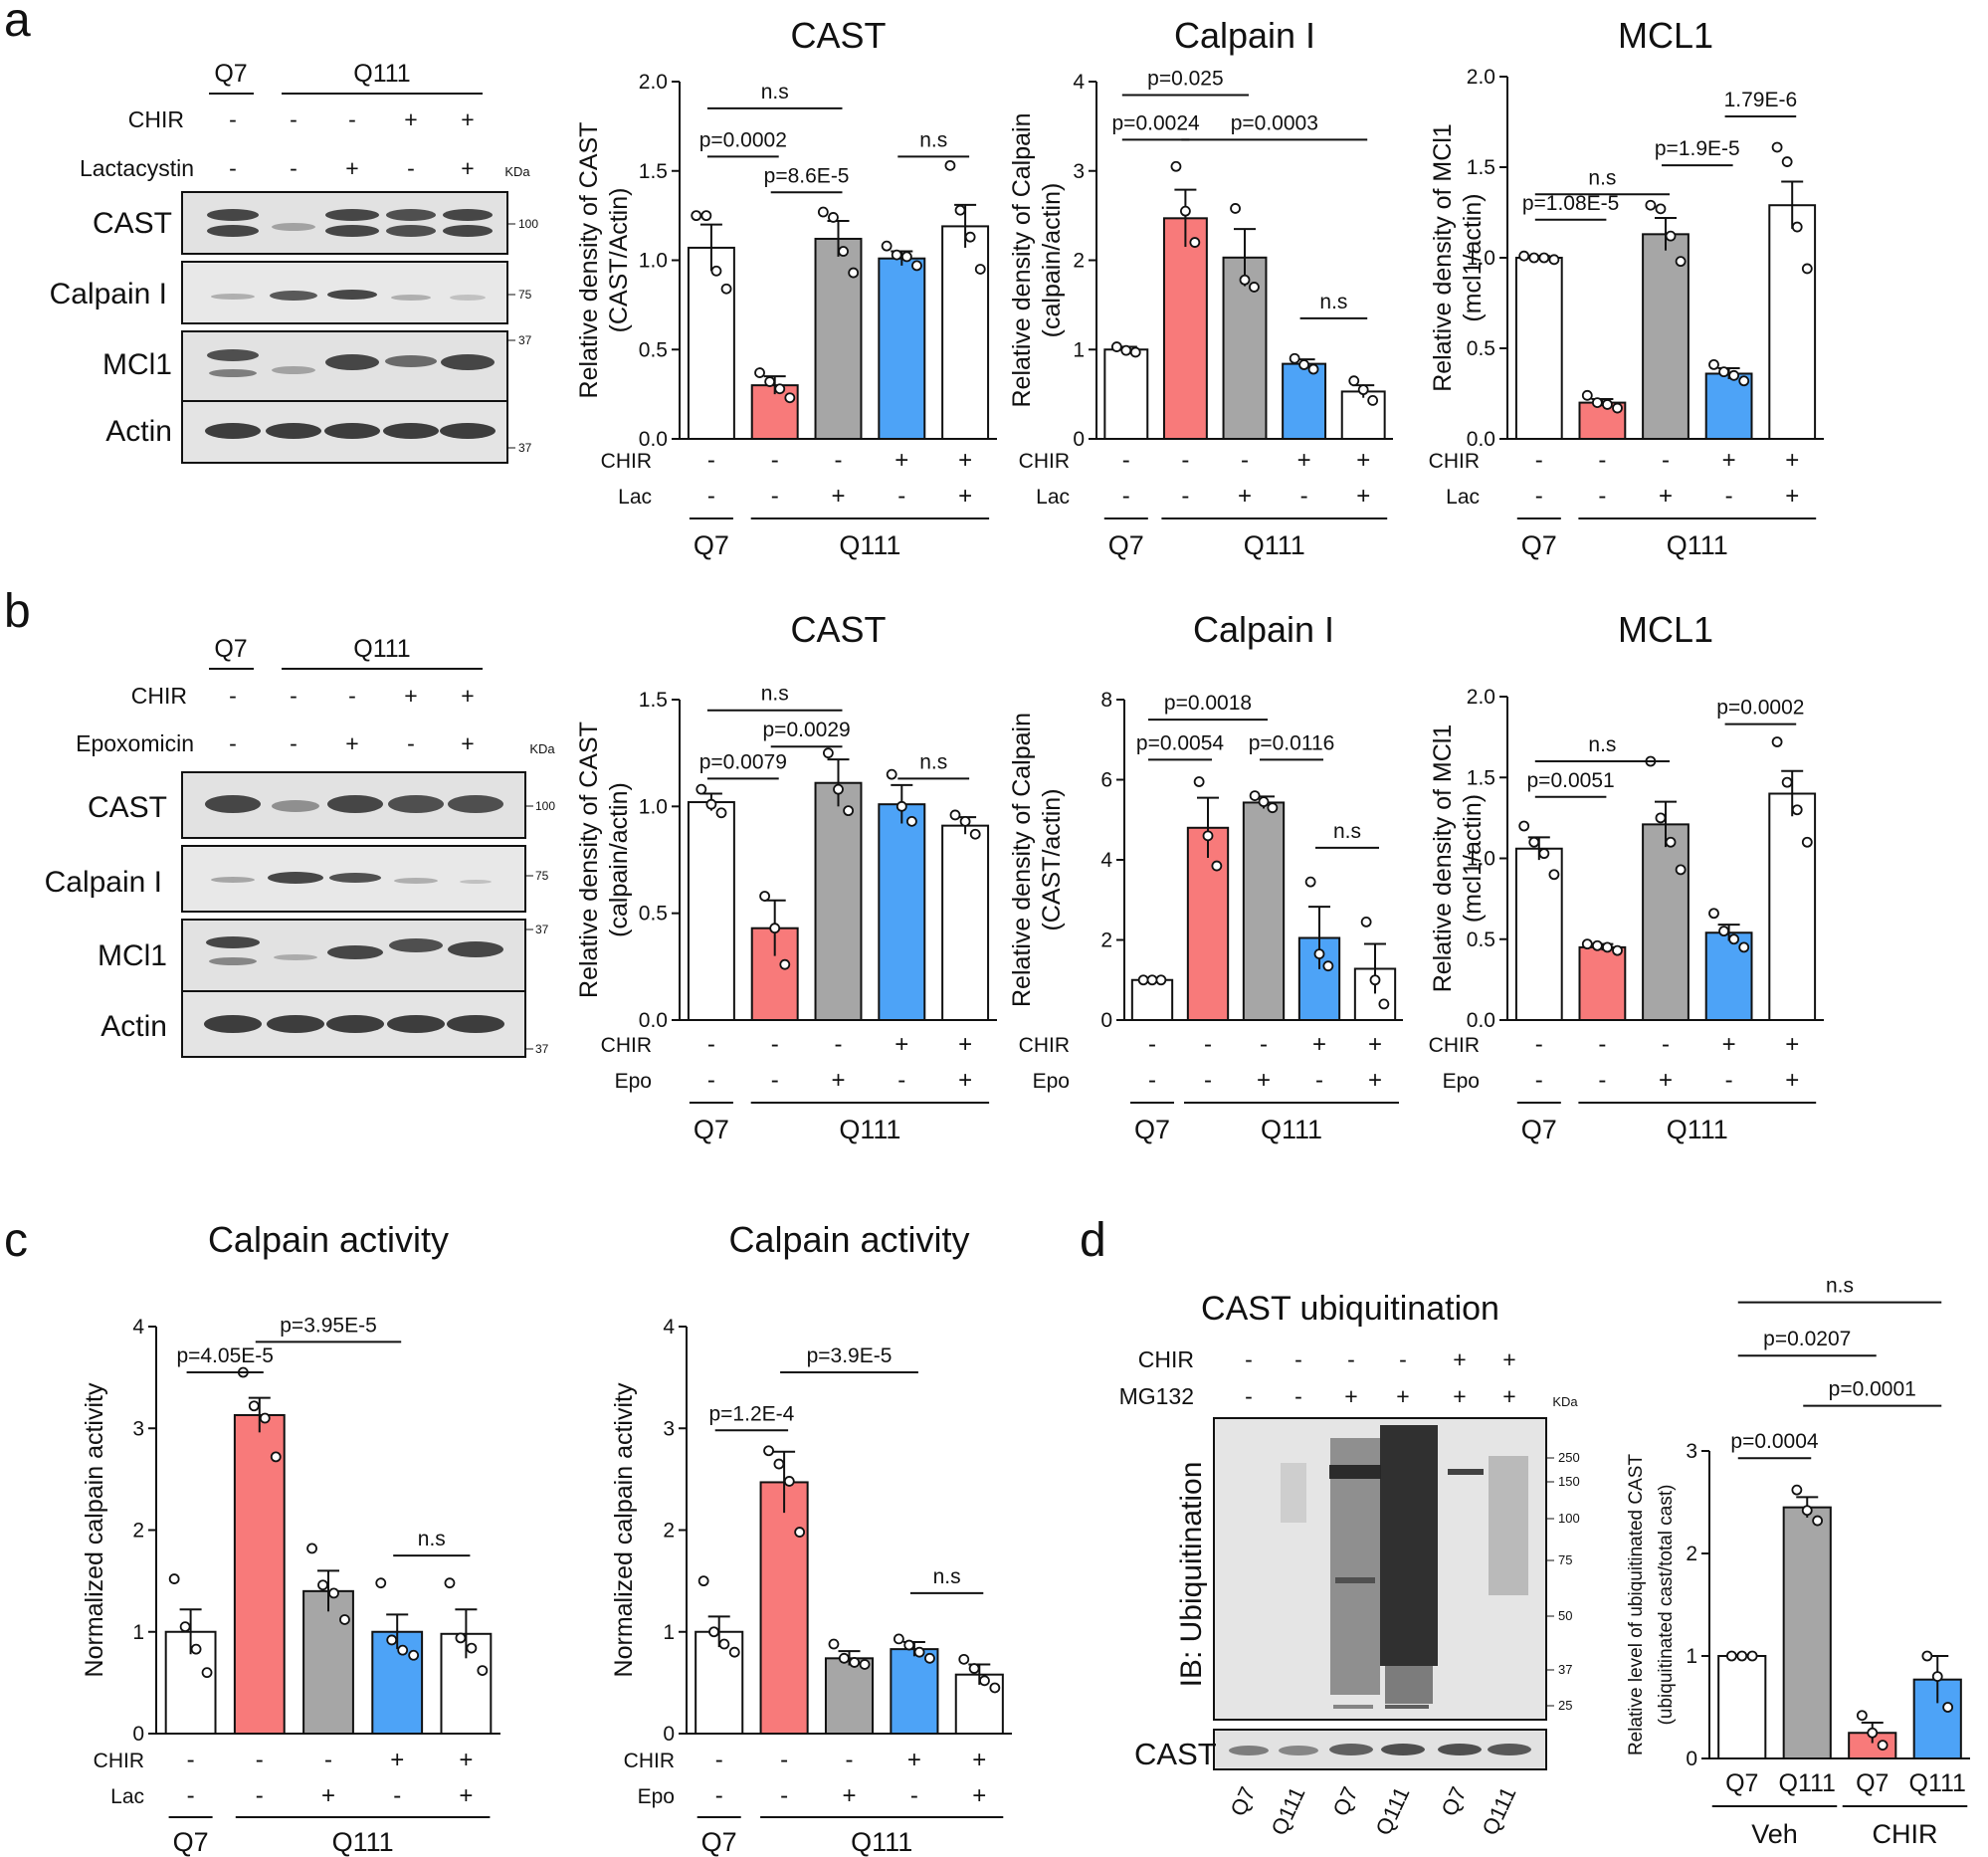 The height and width of the screenshot is (1857, 1988). I want to click on blot-d-row-chir: CHIR, so click(1166, 1359).